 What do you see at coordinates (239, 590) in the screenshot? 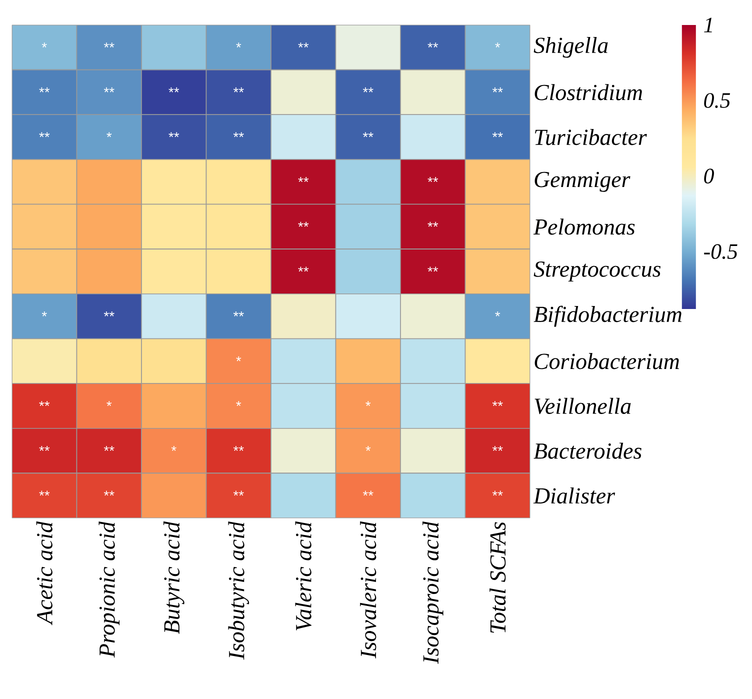
I see `x-tick-label: Isobutyric acid` at bounding box center [239, 590].